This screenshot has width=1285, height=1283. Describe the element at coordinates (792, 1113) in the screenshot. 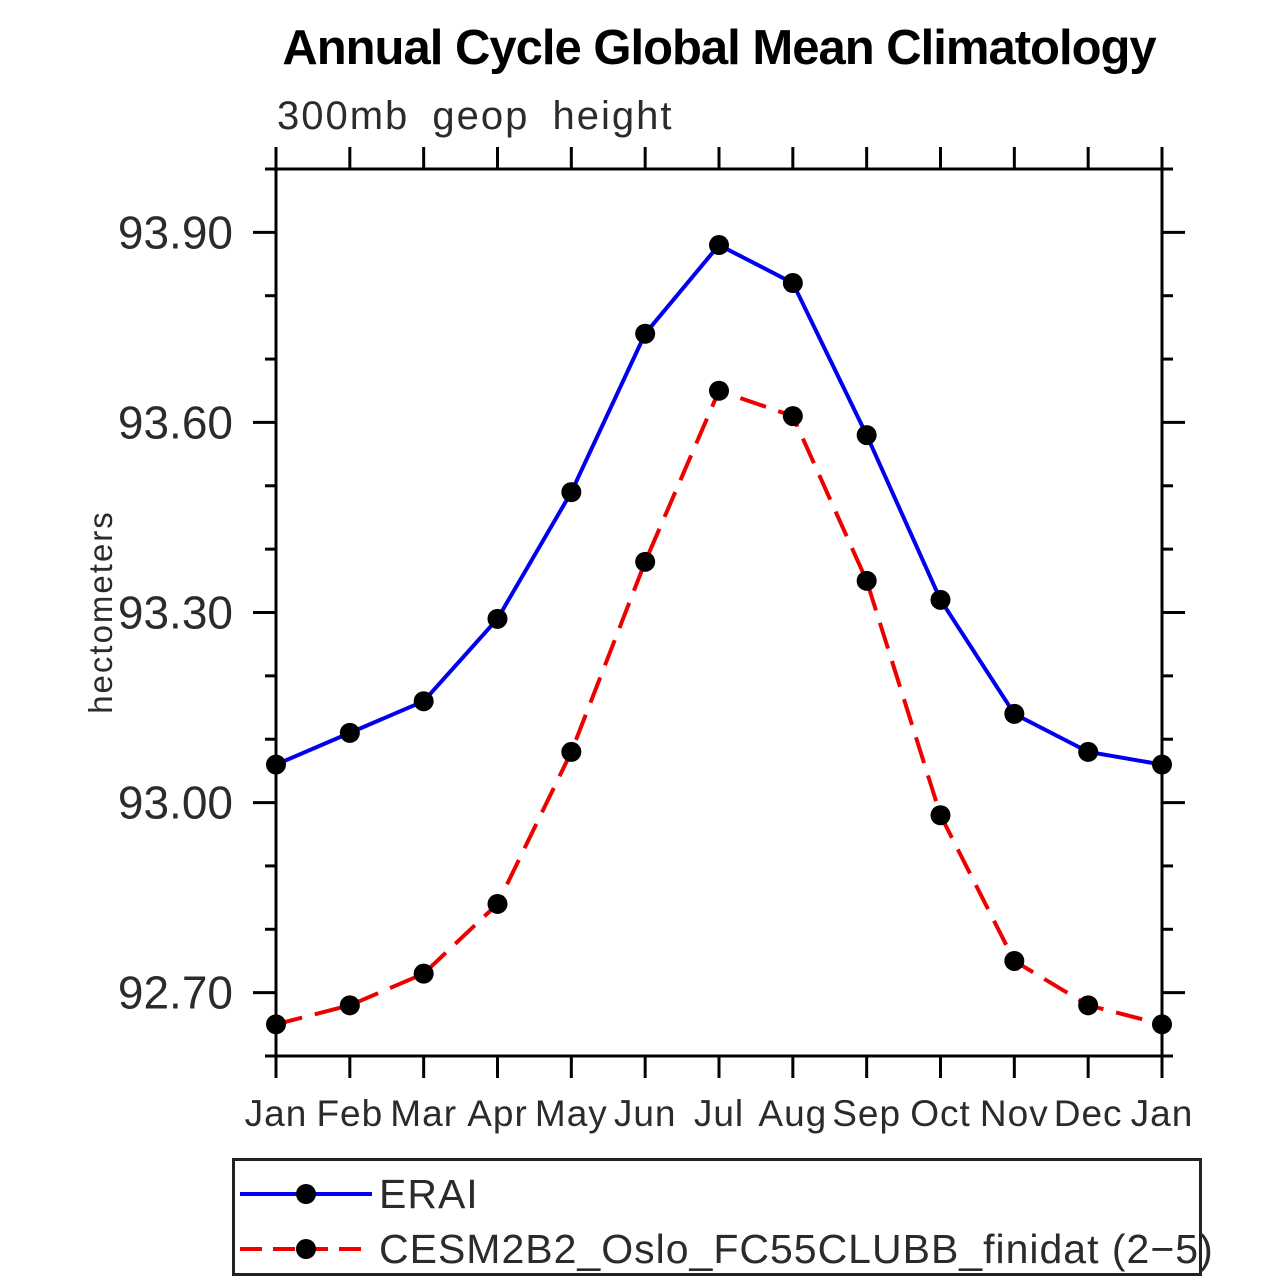

I see `x-tick-label: Aug` at that location.